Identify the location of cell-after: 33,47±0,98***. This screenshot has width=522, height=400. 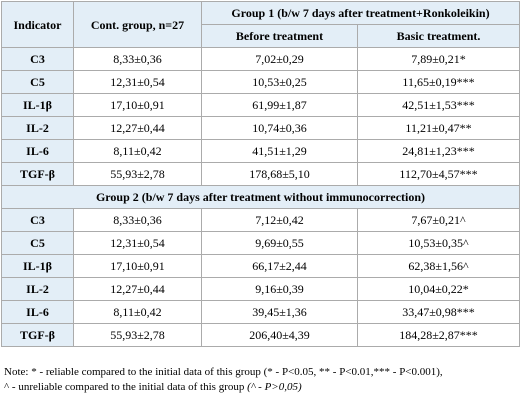
(438, 312).